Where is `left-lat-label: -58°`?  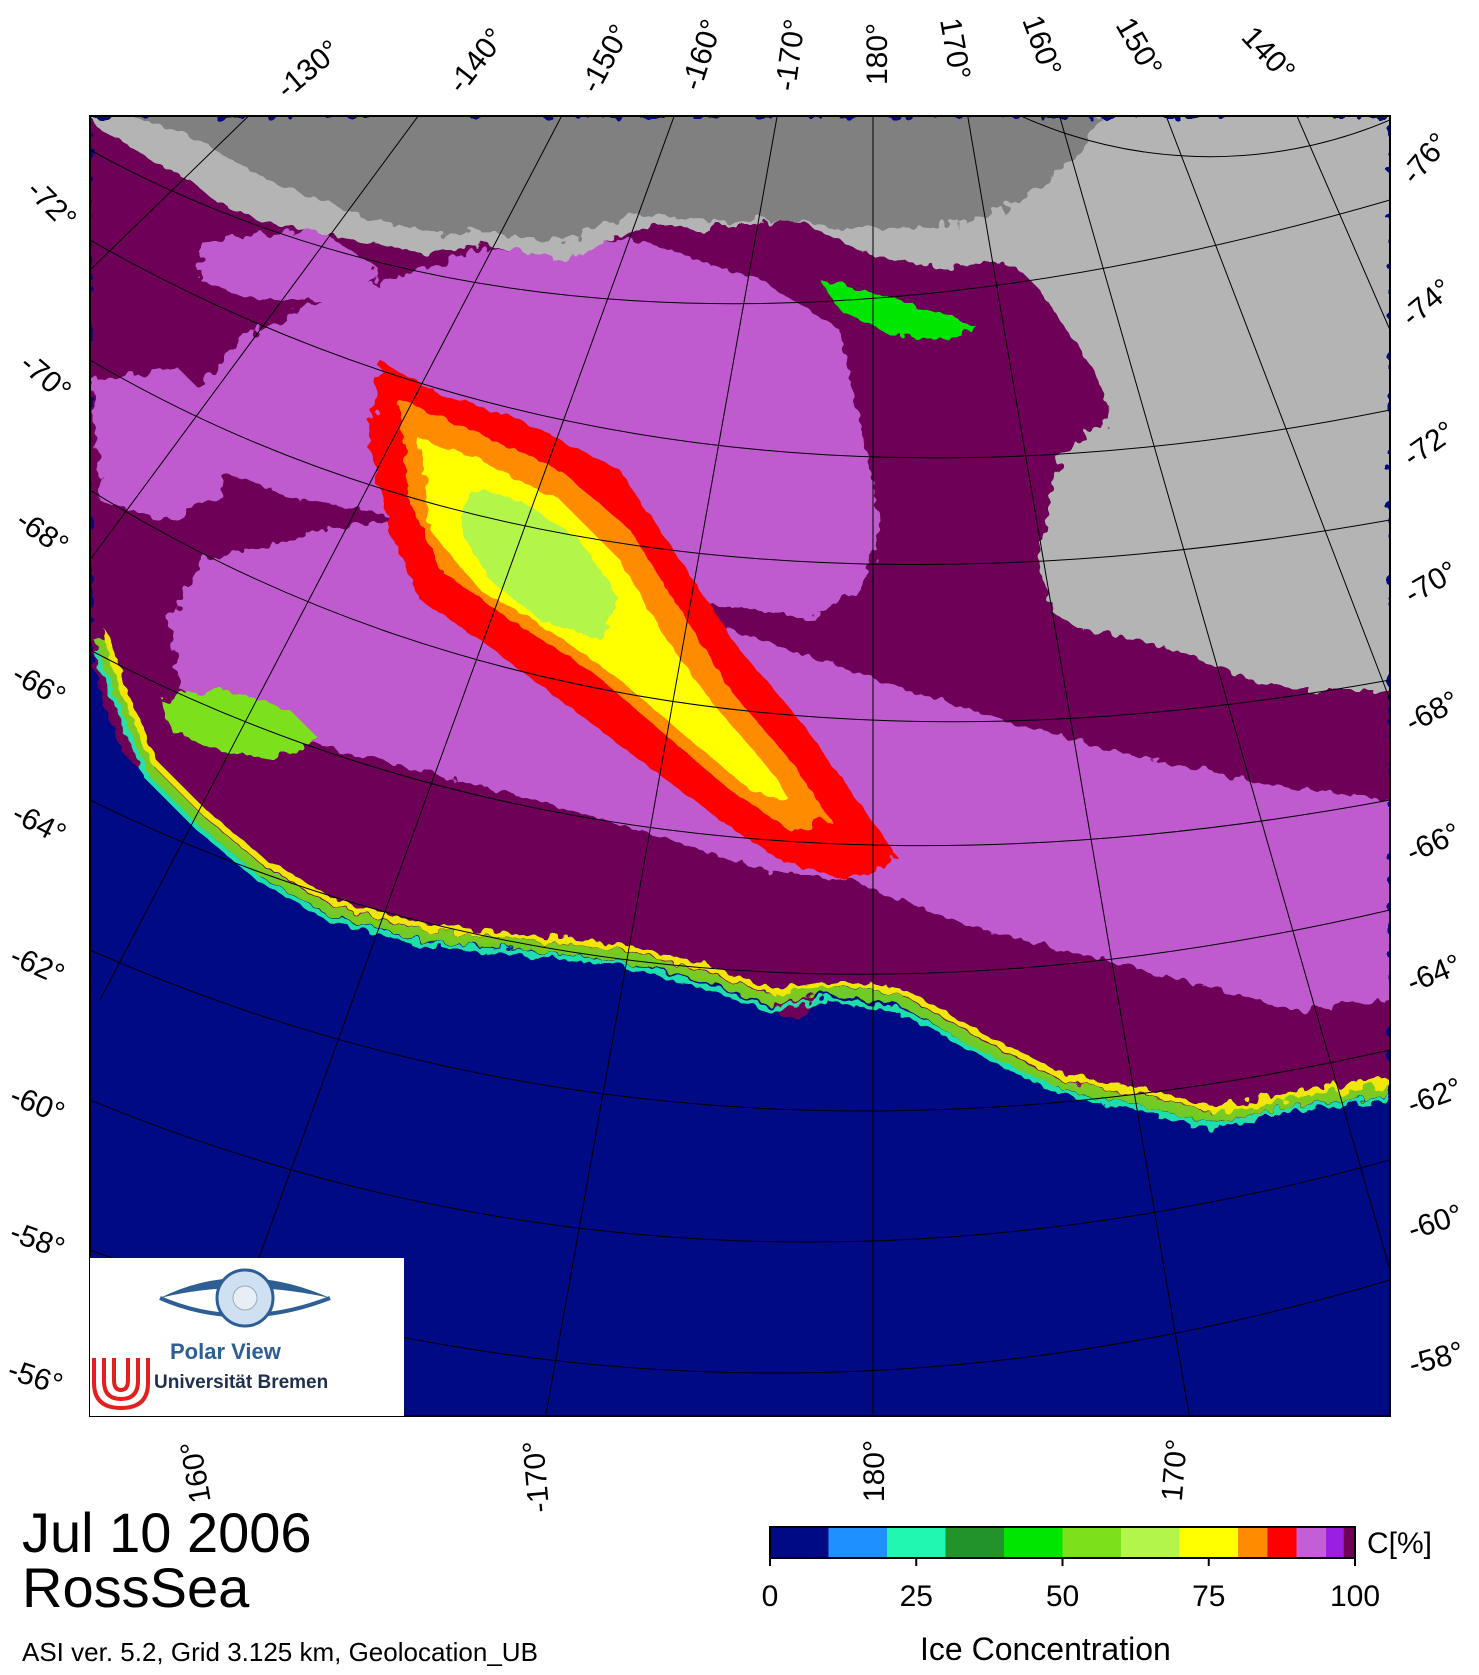 left-lat-label: -58° is located at coordinates (37, 1241).